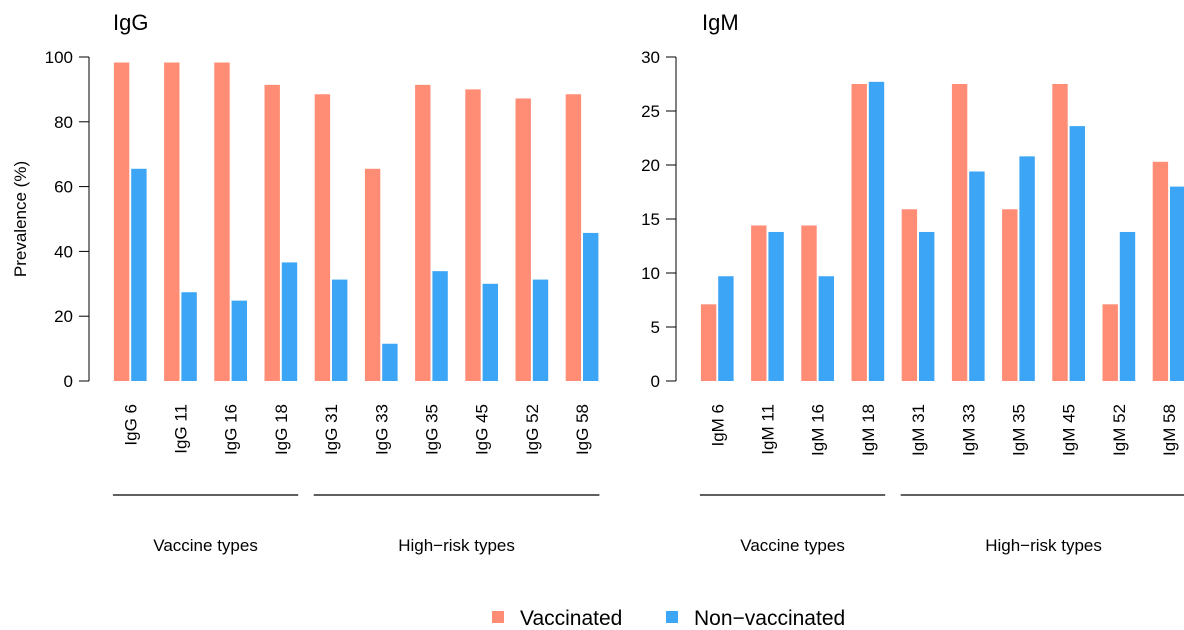  What do you see at coordinates (431, 429) in the screenshot?
I see `x-tick-label: IgG 35` at bounding box center [431, 429].